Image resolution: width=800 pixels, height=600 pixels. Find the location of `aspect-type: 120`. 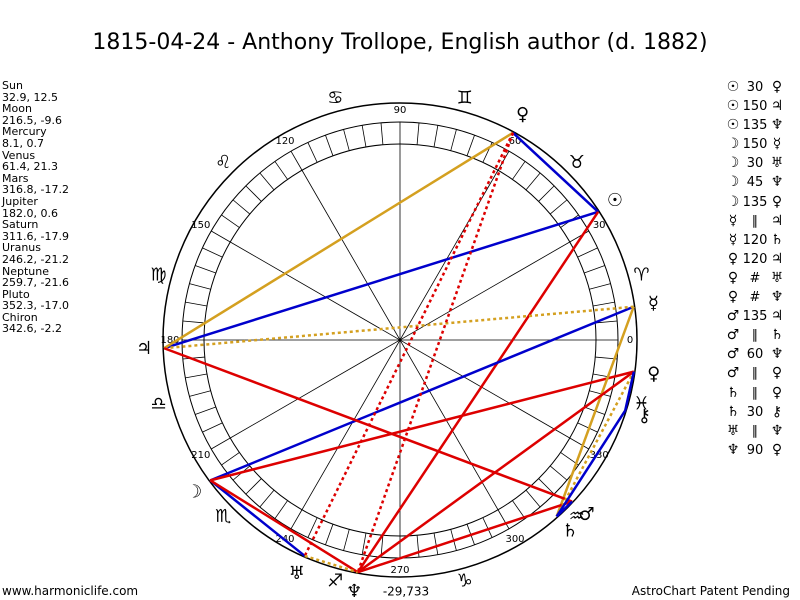

aspect-type: 120 is located at coordinates (755, 259).